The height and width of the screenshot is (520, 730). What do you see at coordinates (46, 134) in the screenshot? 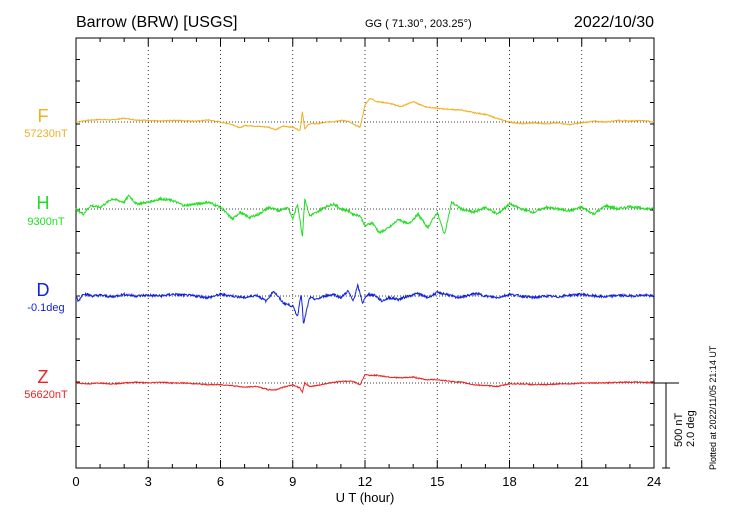
I see `baseline-label-f: 57230nT` at bounding box center [46, 134].